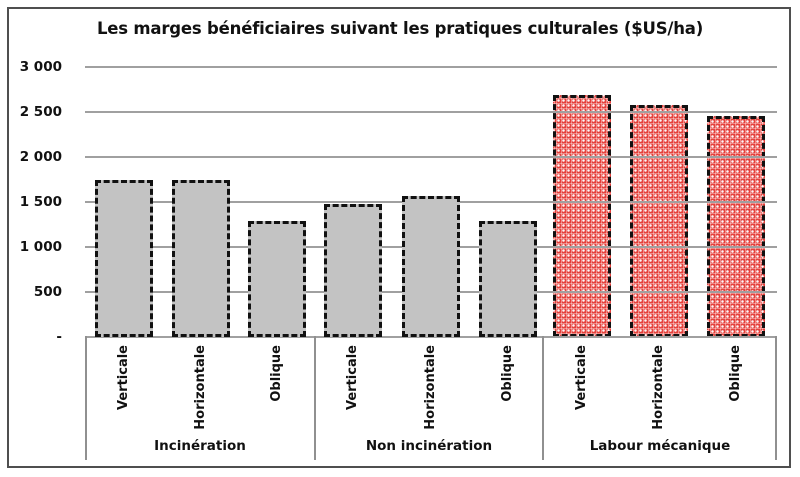 This screenshot has width=800, height=477. I want to click on bar-non-incineration-horizontale, so click(431, 266).